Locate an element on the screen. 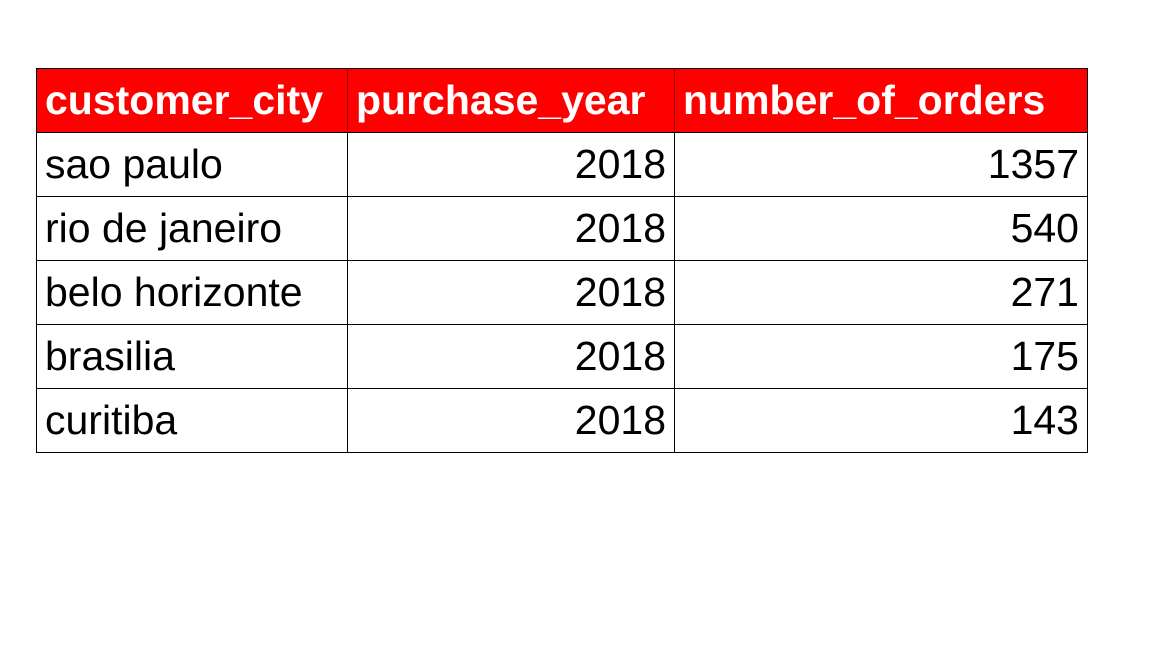  table-row: sao paulo 2018 1357 is located at coordinates (562, 164).